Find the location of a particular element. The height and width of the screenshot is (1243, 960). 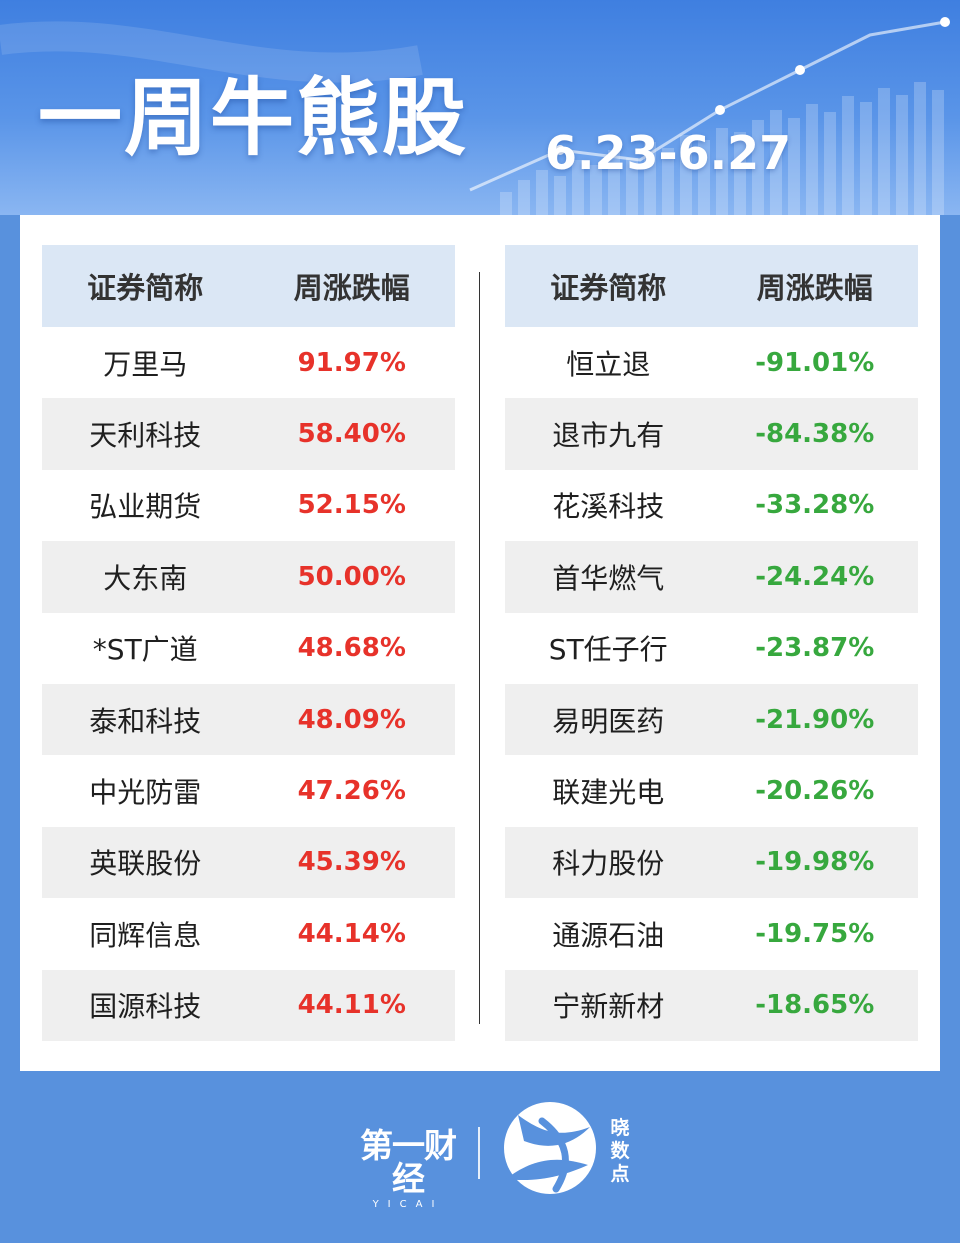

table-row: 万里马 91.97% is located at coordinates (248, 362).